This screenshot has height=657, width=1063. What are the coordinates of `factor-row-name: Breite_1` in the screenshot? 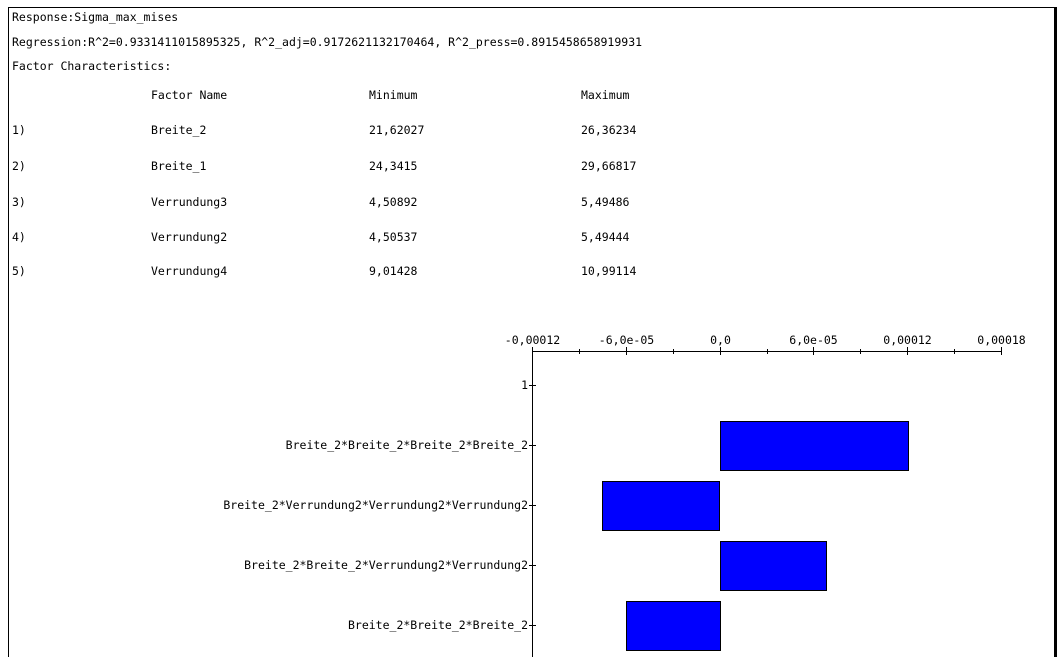 It's located at (179, 166).